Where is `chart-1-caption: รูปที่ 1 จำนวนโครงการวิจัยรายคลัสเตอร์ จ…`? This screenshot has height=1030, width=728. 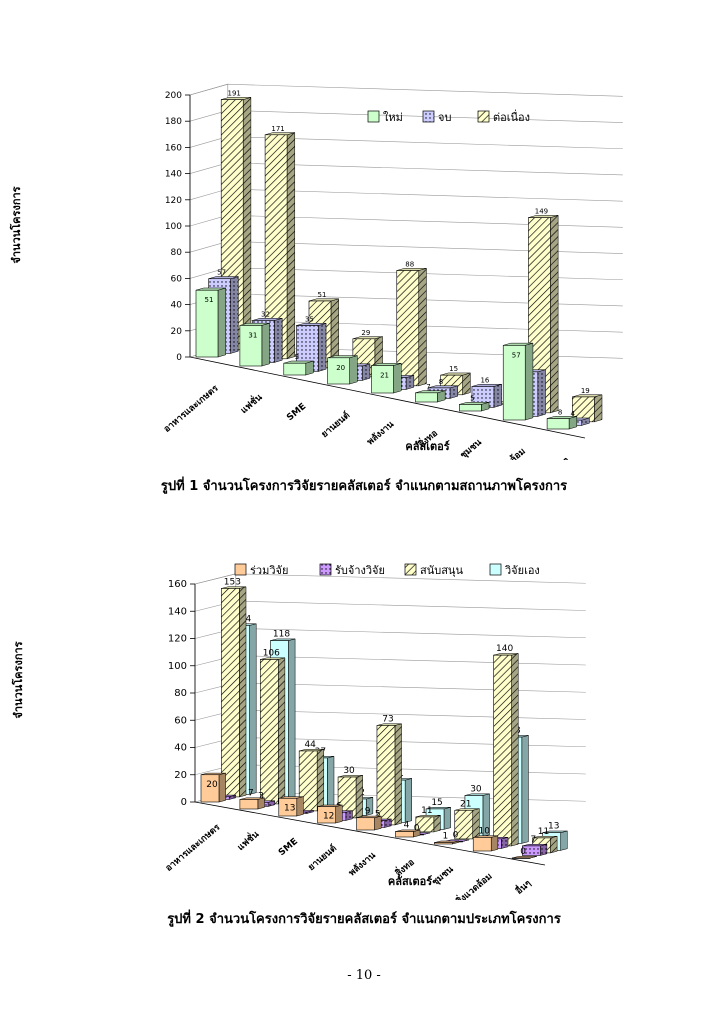
chart-1-caption: รูปที่ 1 จำนวนโครงการวิจัยรายคลัสเตอร์ จ… is located at coordinates (364, 486).